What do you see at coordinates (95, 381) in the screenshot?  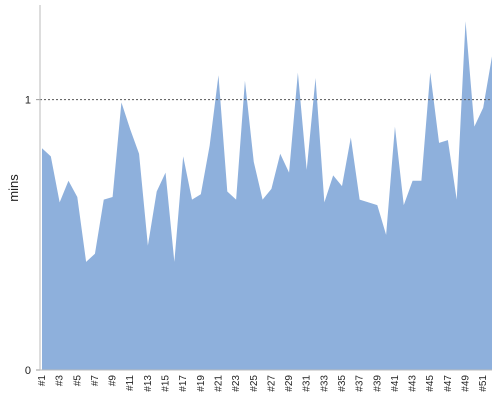 I see `x-tick-label: #7` at bounding box center [95, 381].